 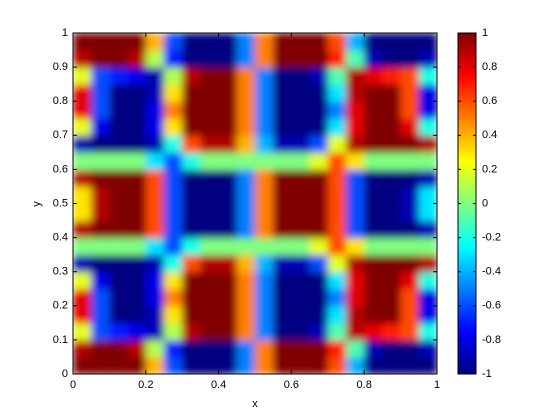 I want to click on x-tick-label: 1, so click(x=437, y=385).